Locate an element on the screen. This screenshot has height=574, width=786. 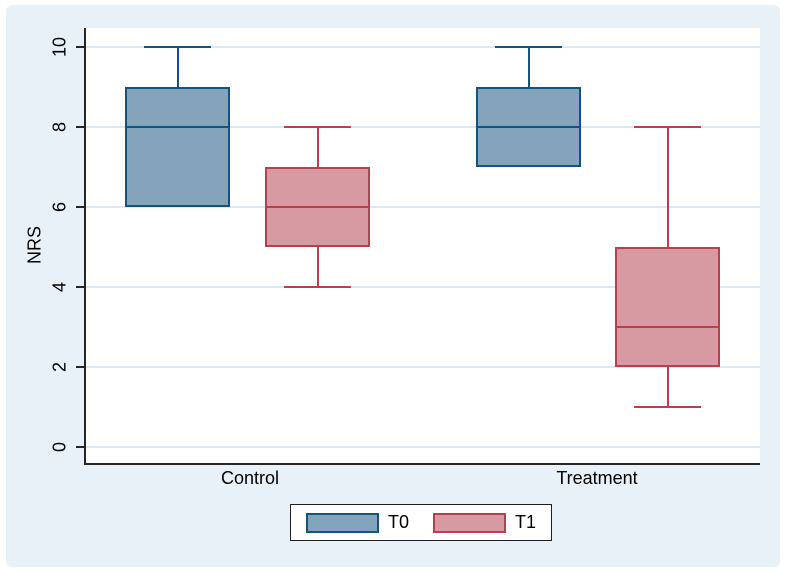
legend-entry-t1: T1 is located at coordinates (484, 522).